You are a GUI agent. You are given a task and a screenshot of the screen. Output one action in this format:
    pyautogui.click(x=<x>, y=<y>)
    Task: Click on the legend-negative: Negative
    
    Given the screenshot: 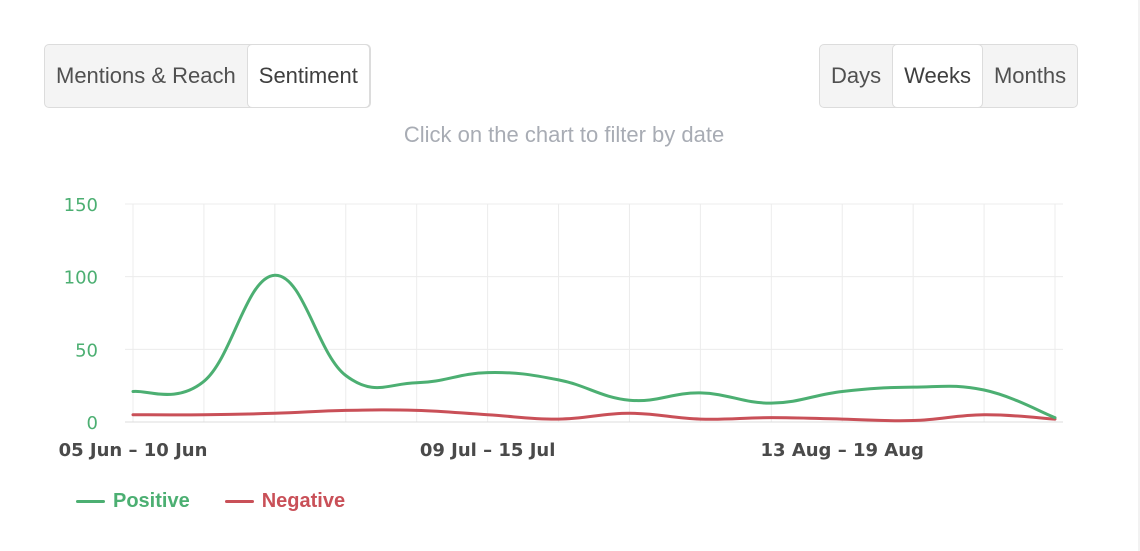 What is the action you would take?
    pyautogui.click(x=285, y=501)
    